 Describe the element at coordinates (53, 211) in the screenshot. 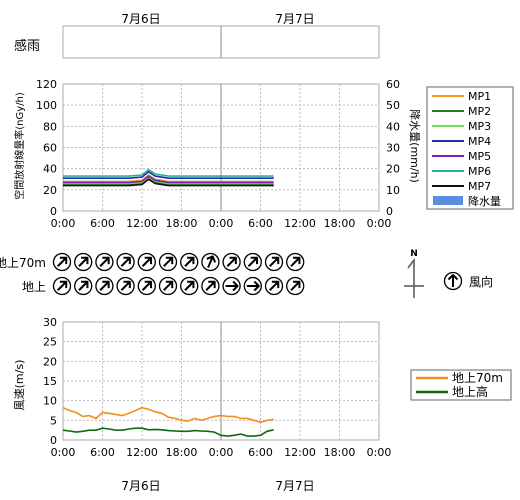

I see `y-tick-label: 0` at that location.